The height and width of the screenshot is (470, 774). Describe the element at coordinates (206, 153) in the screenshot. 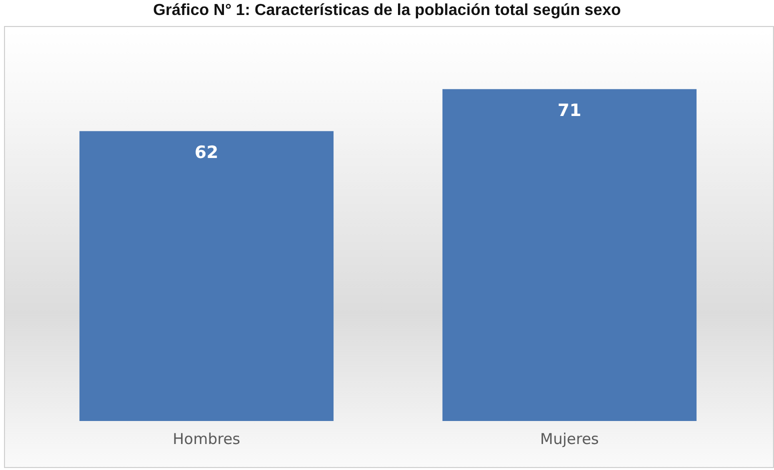

I see `data-label: 62` at that location.